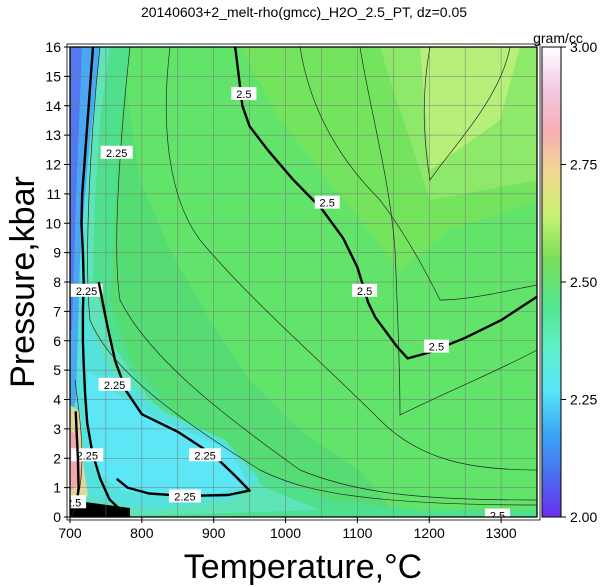  What do you see at coordinates (57, 282) in the screenshot?
I see `y-tick-label: 8` at bounding box center [57, 282].